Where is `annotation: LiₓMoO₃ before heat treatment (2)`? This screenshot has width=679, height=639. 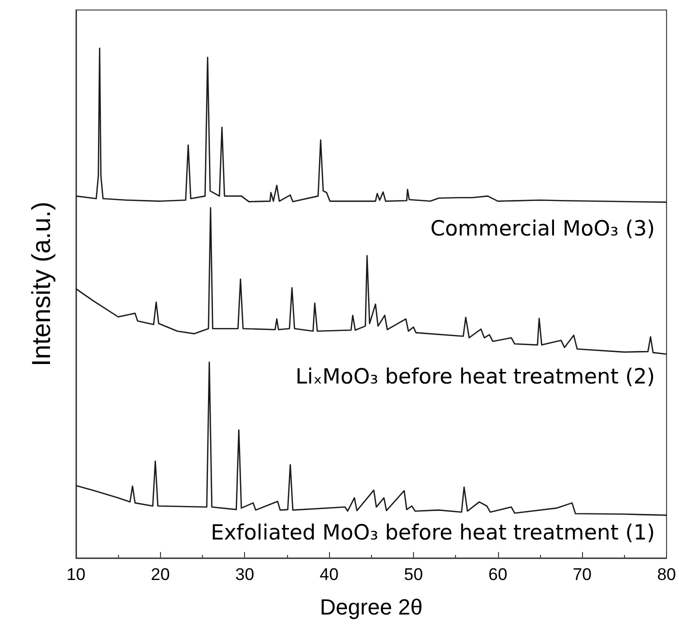
annotation: LiₓMoO₃ before heat treatment (2) is located at coordinates (476, 376).